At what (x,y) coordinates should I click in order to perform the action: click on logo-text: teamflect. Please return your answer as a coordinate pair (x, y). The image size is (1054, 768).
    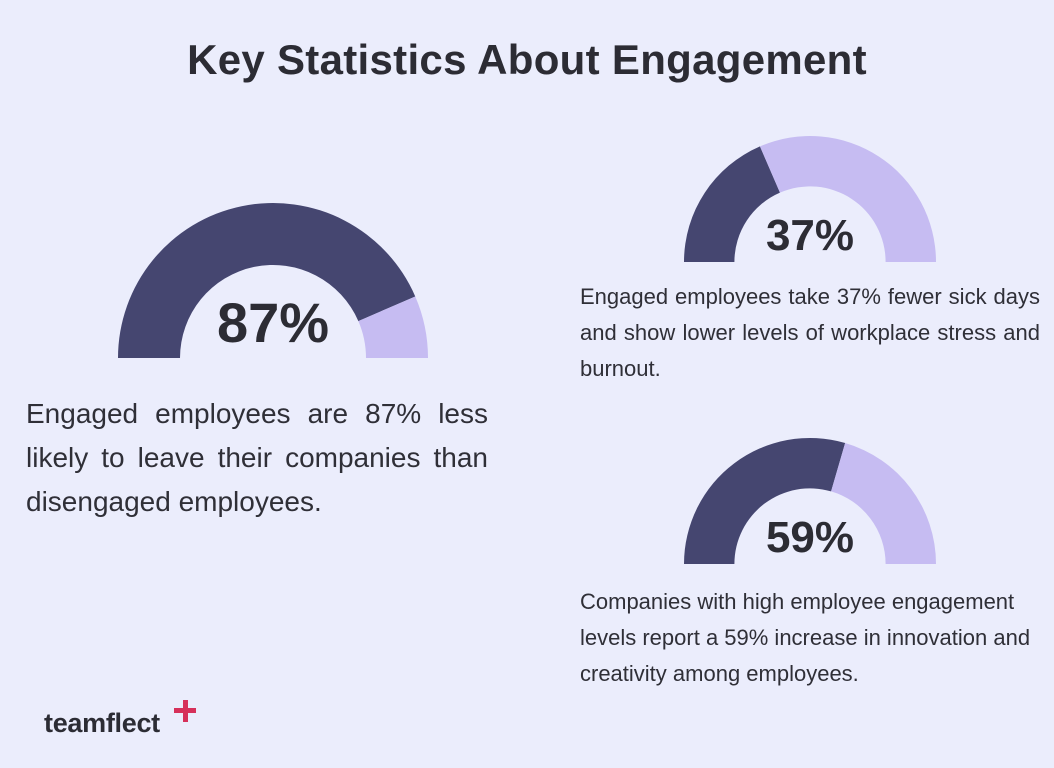
    Looking at the image, I should click on (102, 723).